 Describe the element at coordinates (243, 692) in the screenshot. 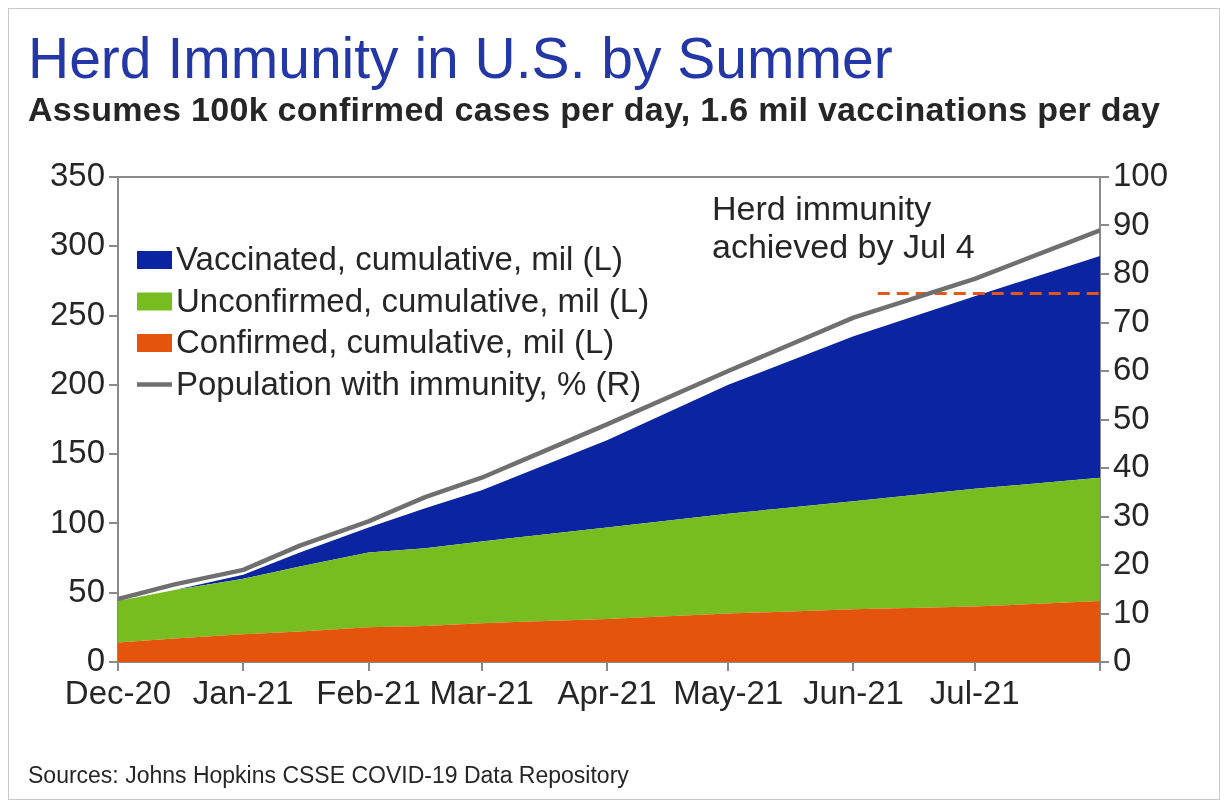

I see `x-tick-label: Jan-21` at that location.